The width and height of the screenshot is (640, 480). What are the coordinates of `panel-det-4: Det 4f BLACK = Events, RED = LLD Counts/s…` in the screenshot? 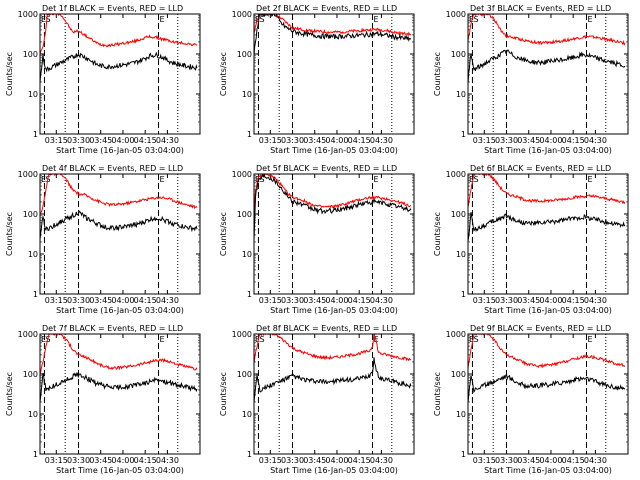 It's located at (103, 239).